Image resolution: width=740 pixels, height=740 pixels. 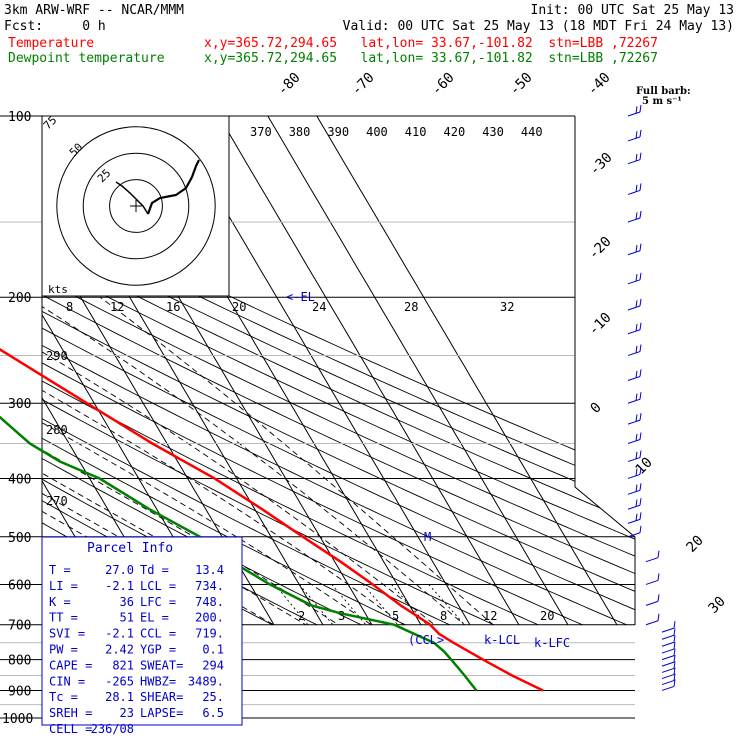 What do you see at coordinates (443, 616) in the screenshot?
I see `mixing-ratio-label-8: 8` at bounding box center [443, 616].